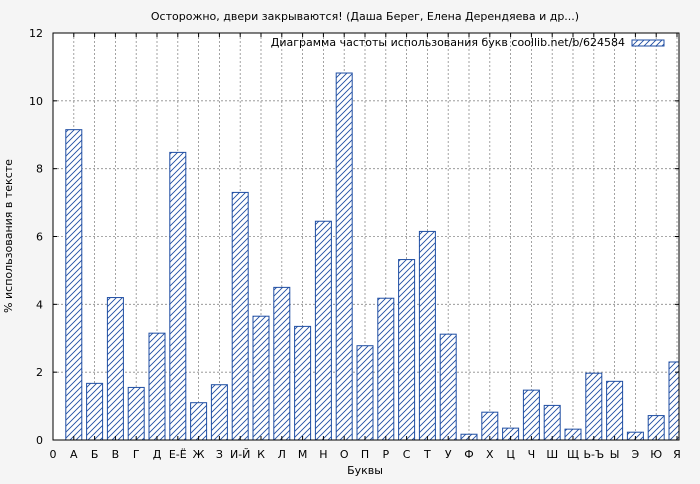 This screenshot has width=700, height=484. I want to click on bar-М, so click(303, 383).